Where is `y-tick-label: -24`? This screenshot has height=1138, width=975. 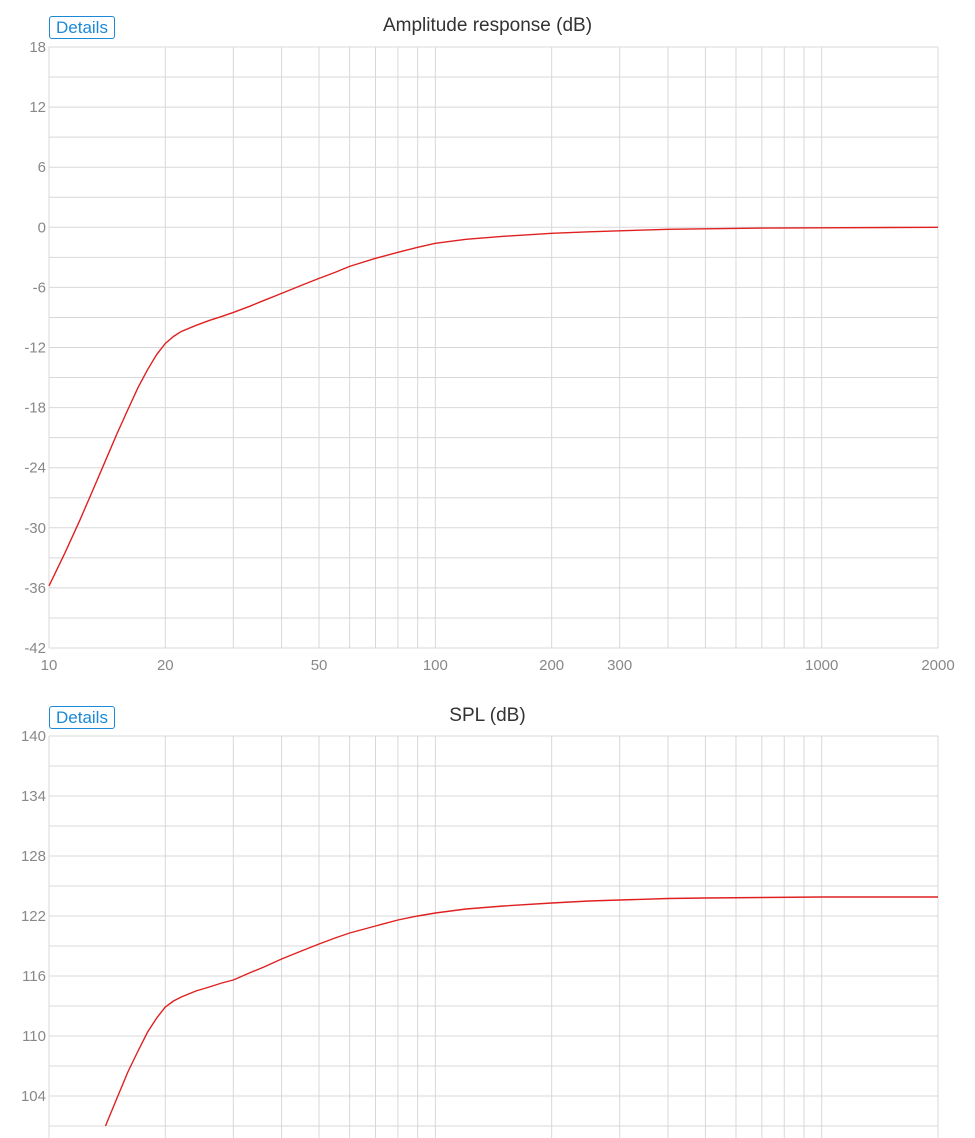
y-tick-label: -24 is located at coordinates (35, 468).